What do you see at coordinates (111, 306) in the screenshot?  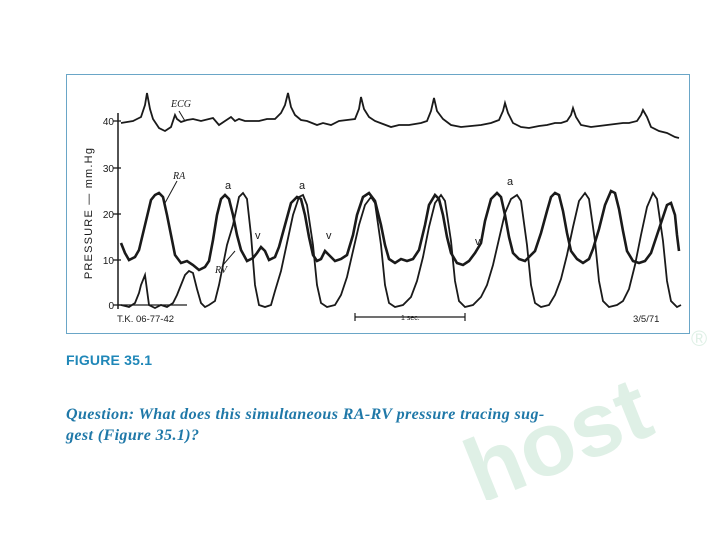 I see `y-tick-label: 0` at bounding box center [111, 306].